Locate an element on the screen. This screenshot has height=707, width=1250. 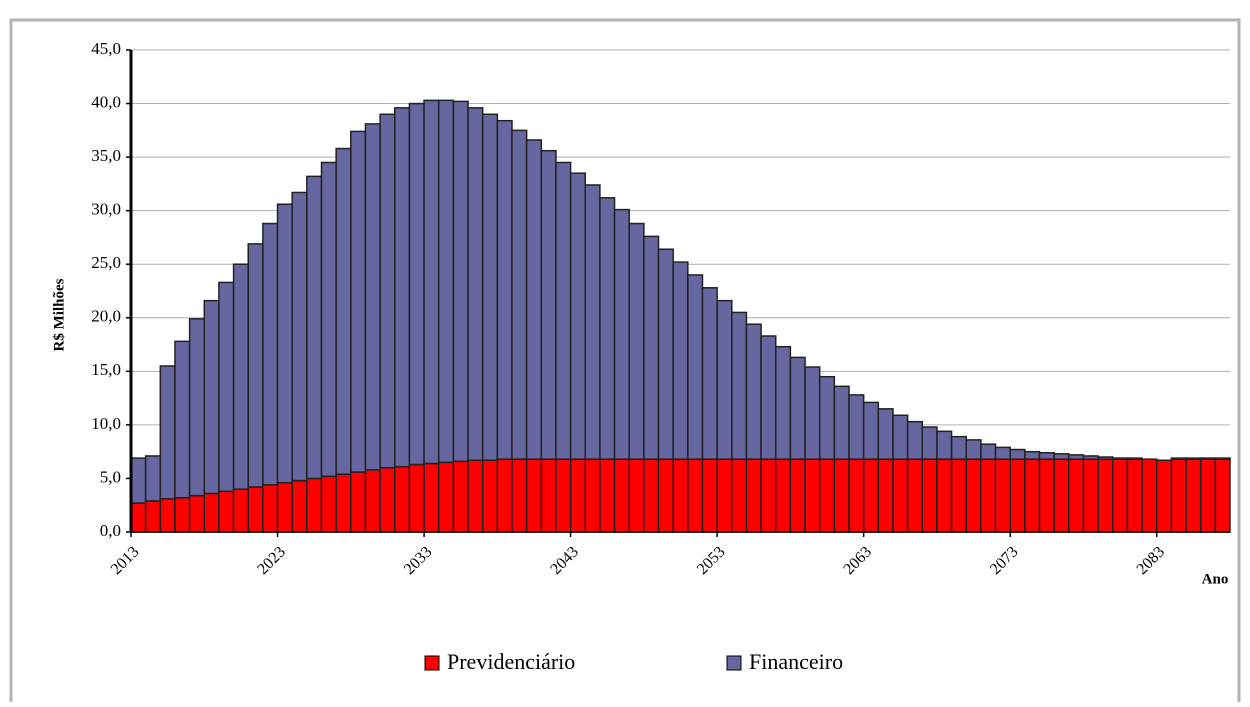
x-axis-title: Ano is located at coordinates (1215, 579).